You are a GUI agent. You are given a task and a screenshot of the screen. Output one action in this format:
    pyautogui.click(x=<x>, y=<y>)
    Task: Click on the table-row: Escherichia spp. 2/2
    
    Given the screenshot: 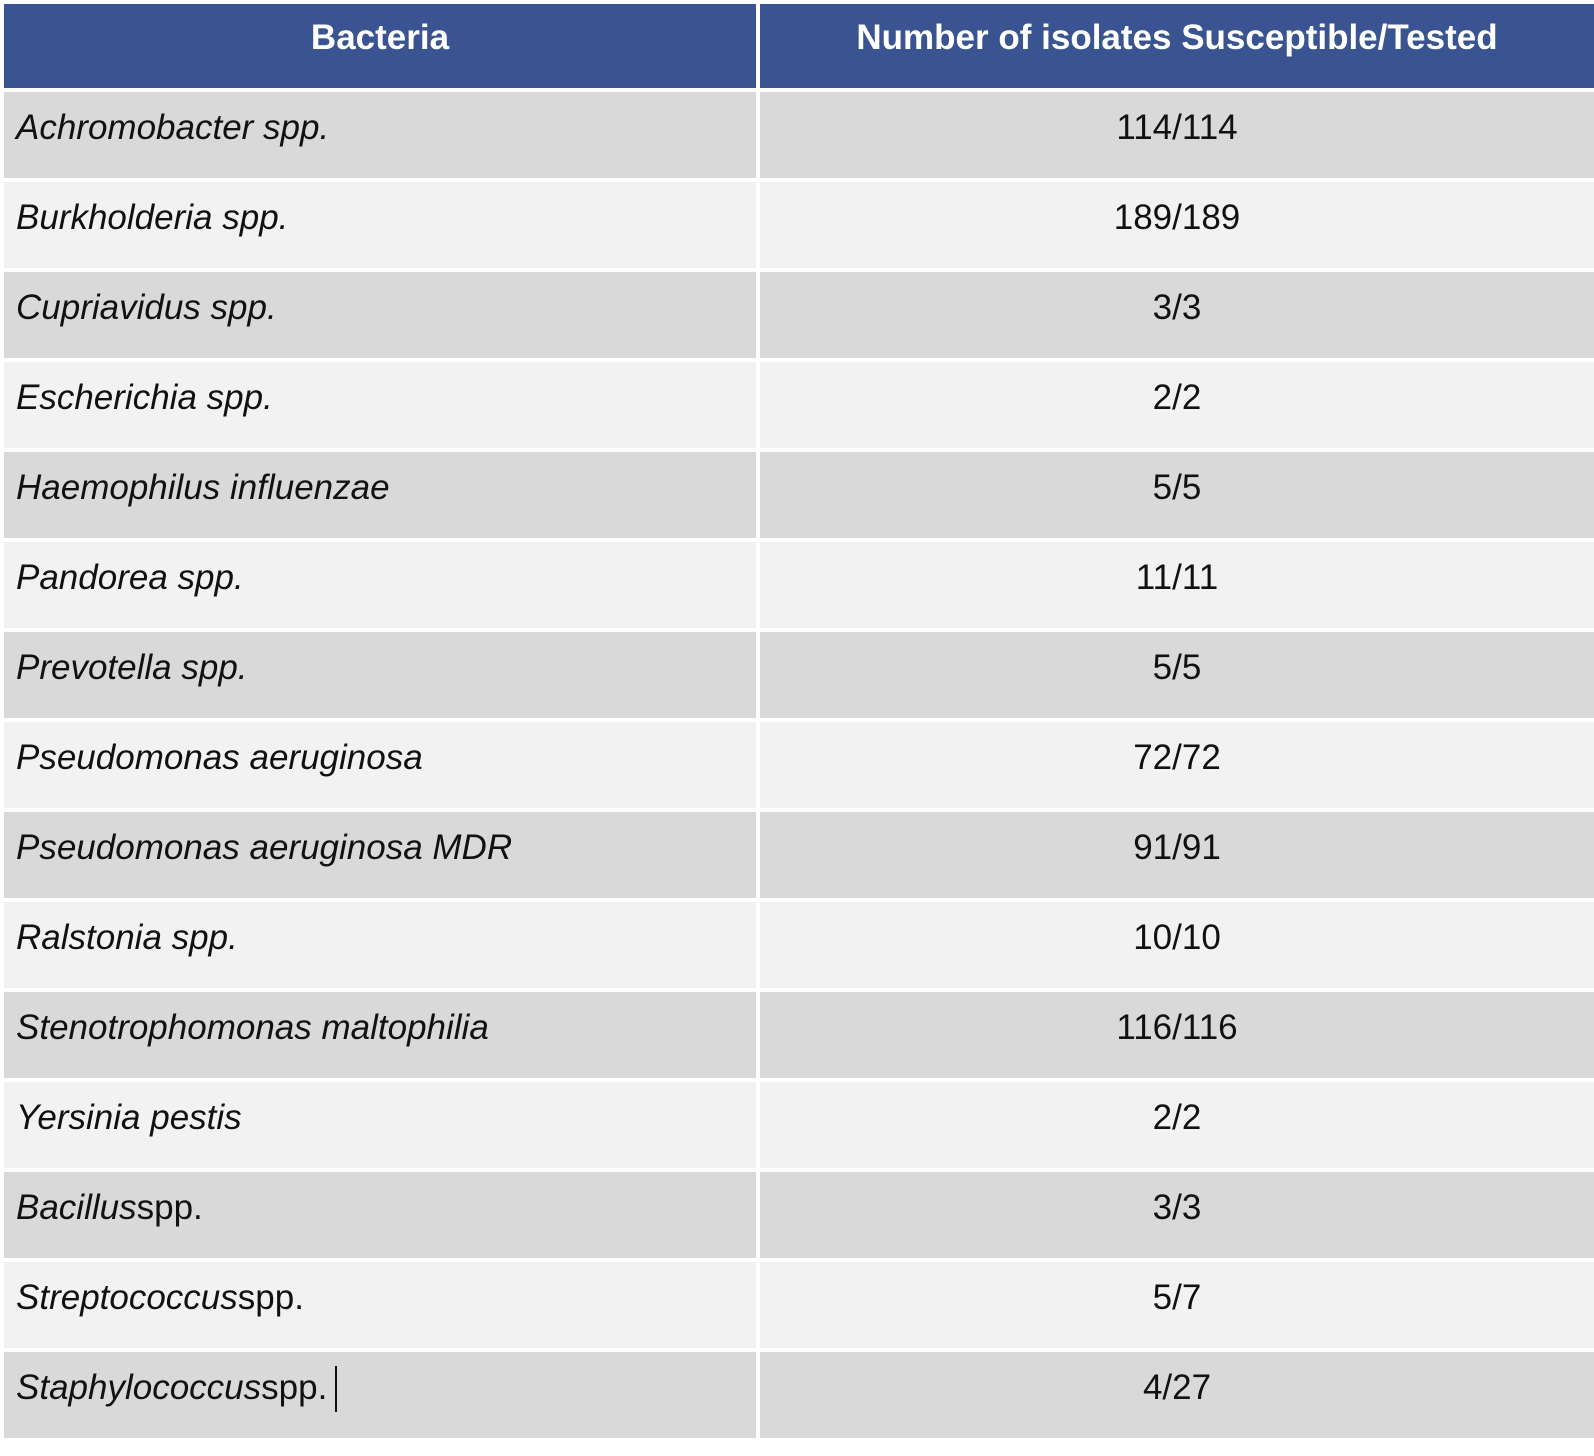 What is the action you would take?
    pyautogui.click(x=799, y=405)
    